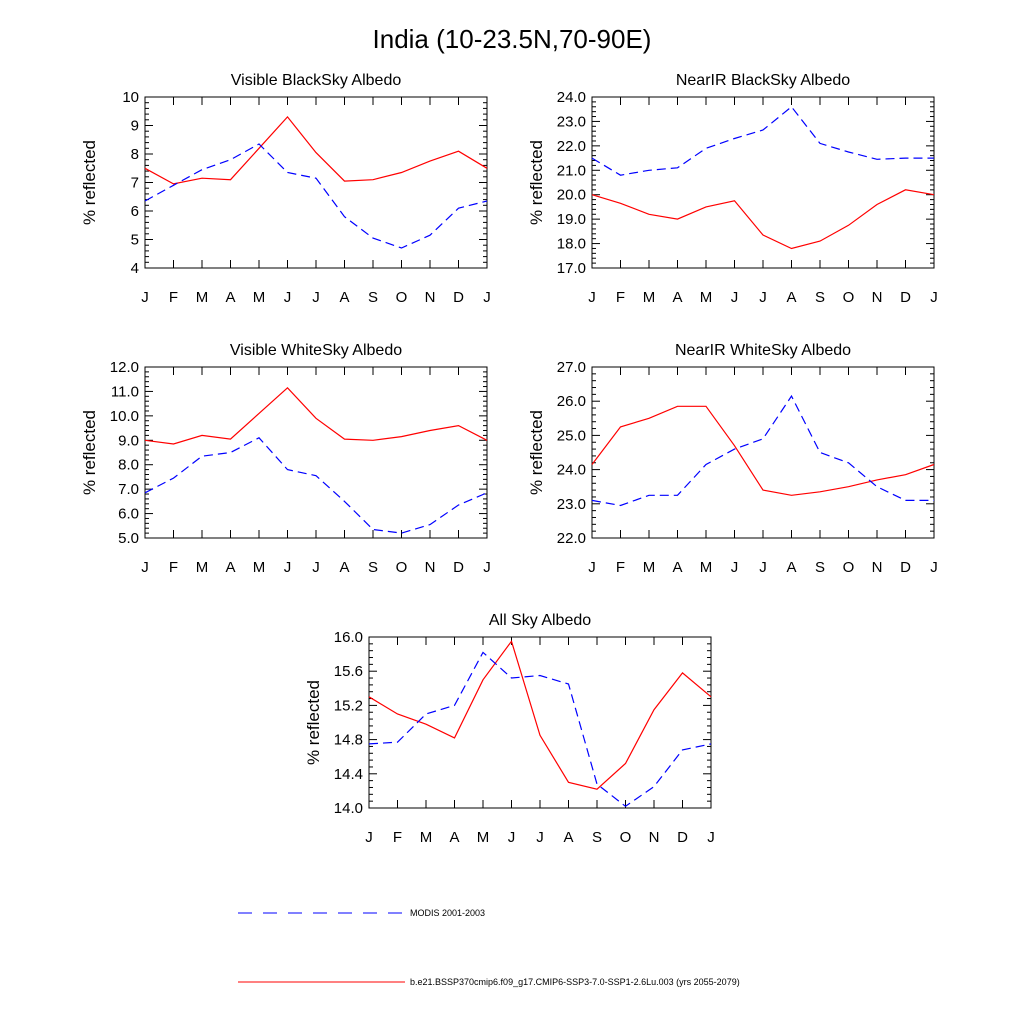  What do you see at coordinates (348, 774) in the screenshot?
I see `y-tick-label: 14.4` at bounding box center [348, 774].